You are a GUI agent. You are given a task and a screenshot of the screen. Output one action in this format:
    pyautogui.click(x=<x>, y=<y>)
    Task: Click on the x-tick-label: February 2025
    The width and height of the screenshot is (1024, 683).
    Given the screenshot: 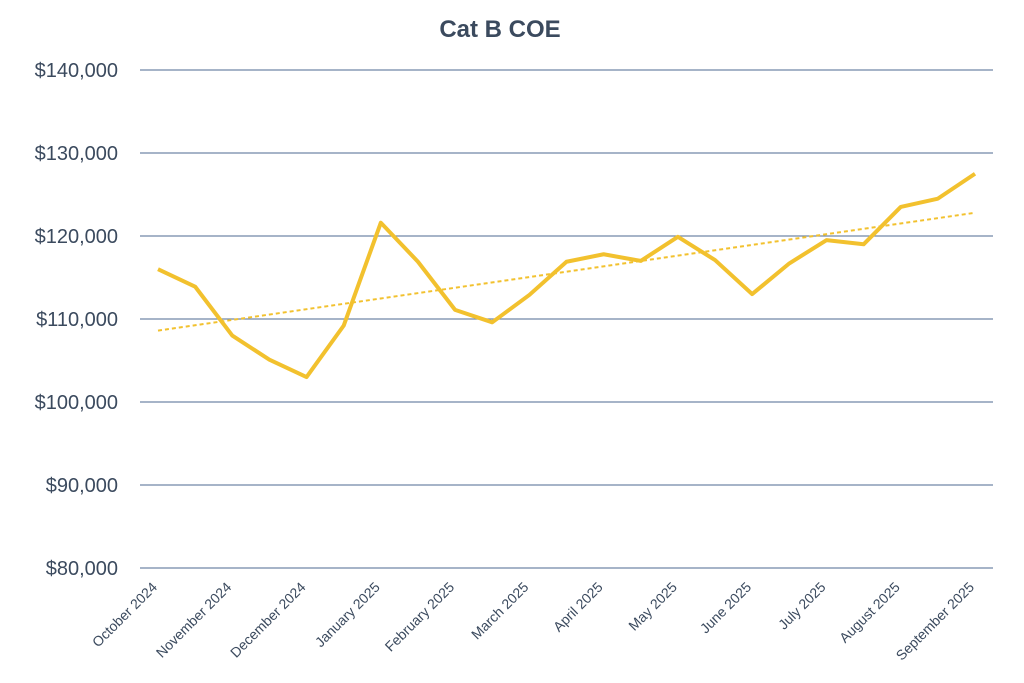 What is the action you would take?
    pyautogui.click(x=420, y=617)
    